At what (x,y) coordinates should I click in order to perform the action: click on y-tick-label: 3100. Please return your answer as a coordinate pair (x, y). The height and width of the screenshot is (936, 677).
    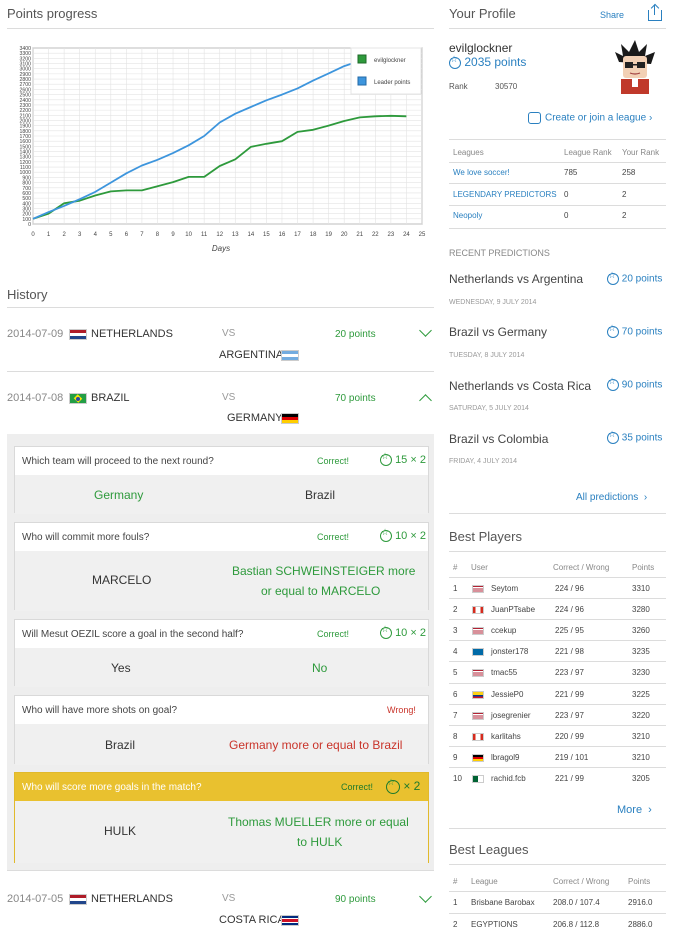
    Looking at the image, I should click on (25, 65).